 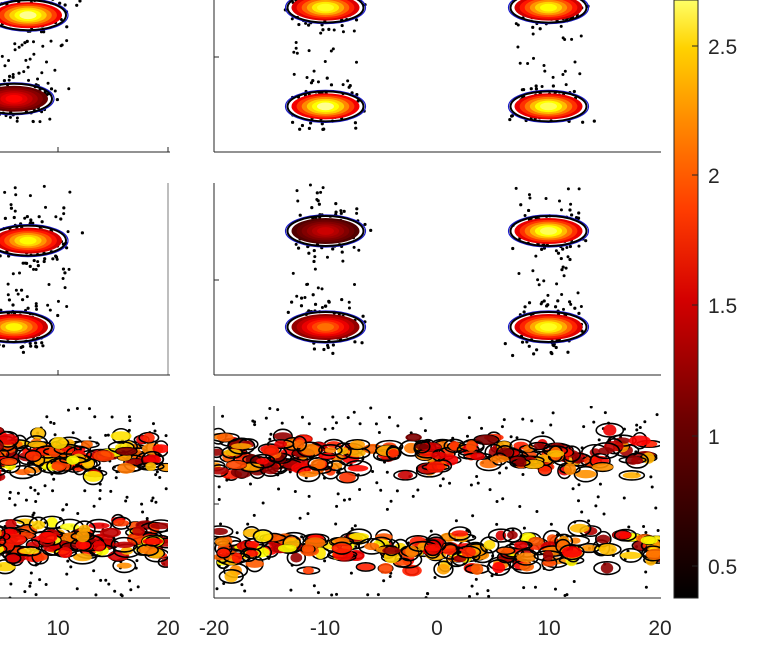 What do you see at coordinates (705, 299) in the screenshot?
I see `colorbar: 2.5 2 1.5 1 0.5` at bounding box center [705, 299].